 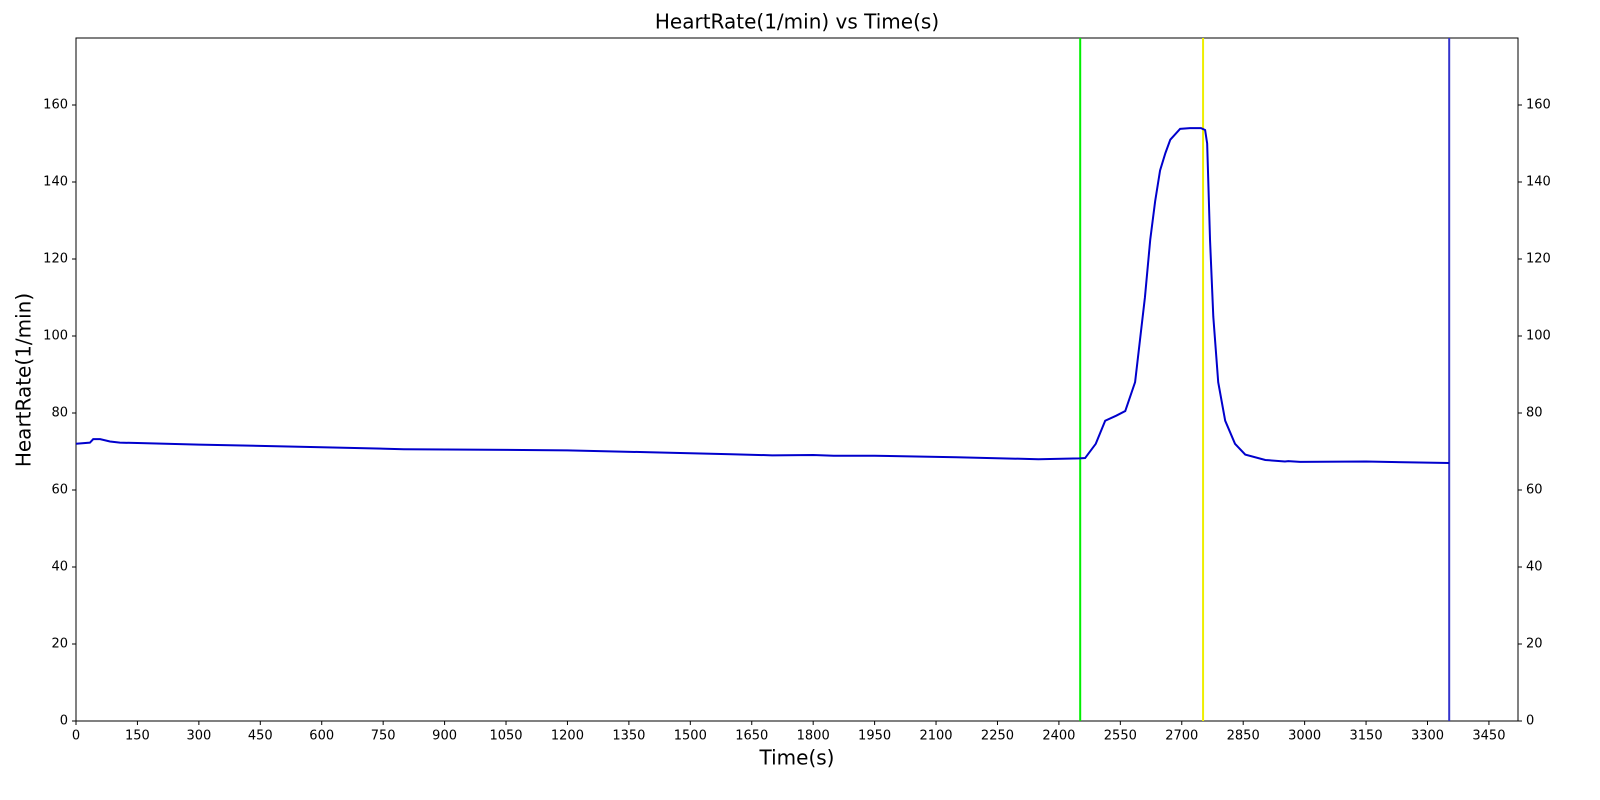 What do you see at coordinates (55, 104) in the screenshot?
I see `y-tick-label: 160` at bounding box center [55, 104].